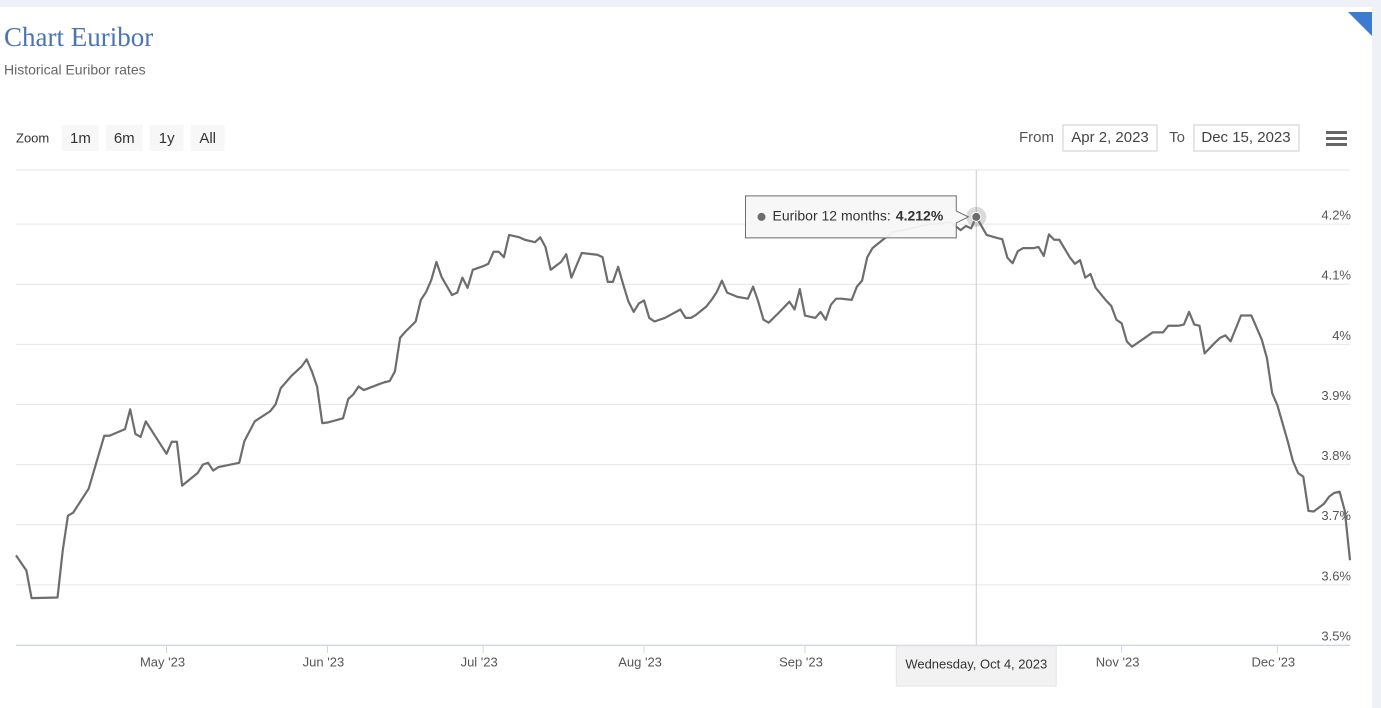 The image size is (1381, 708). I want to click on tooltip-date-box, so click(976, 666).